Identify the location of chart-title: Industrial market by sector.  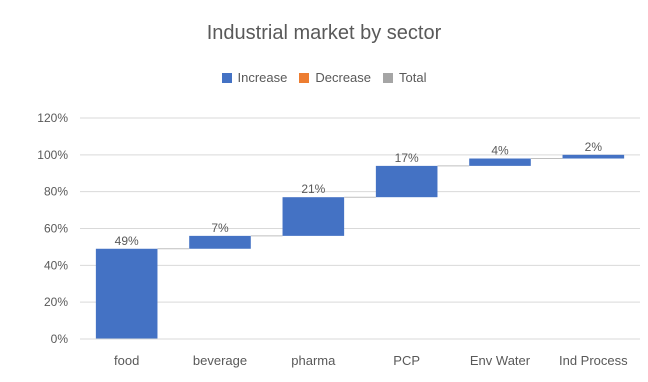
(324, 33).